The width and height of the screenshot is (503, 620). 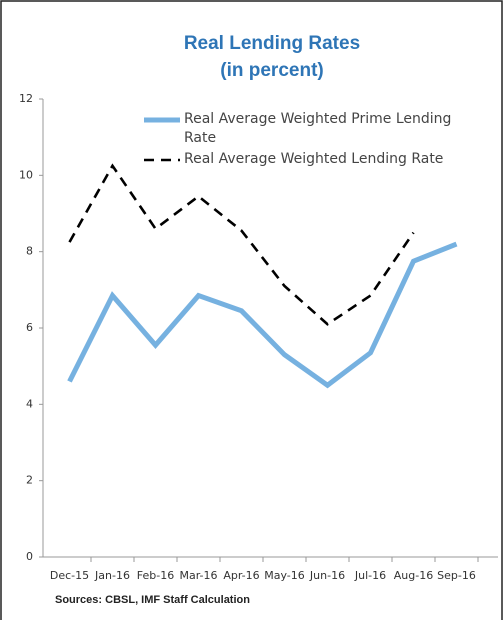 I want to click on y-tick-label: 2, so click(x=29, y=480).